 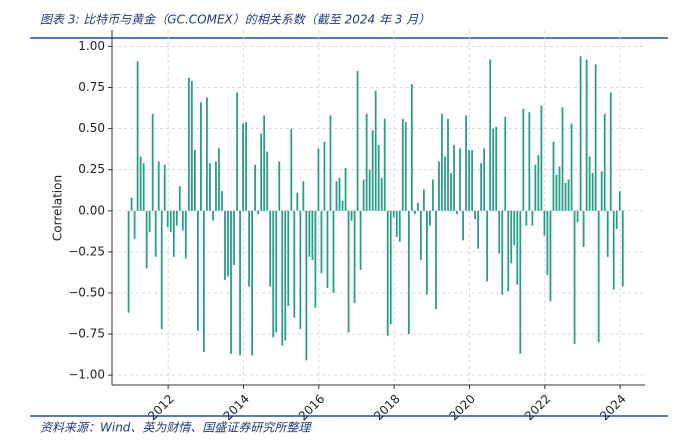 What do you see at coordinates (462, 407) in the screenshot?
I see `x-tick-label: 2020` at bounding box center [462, 407].